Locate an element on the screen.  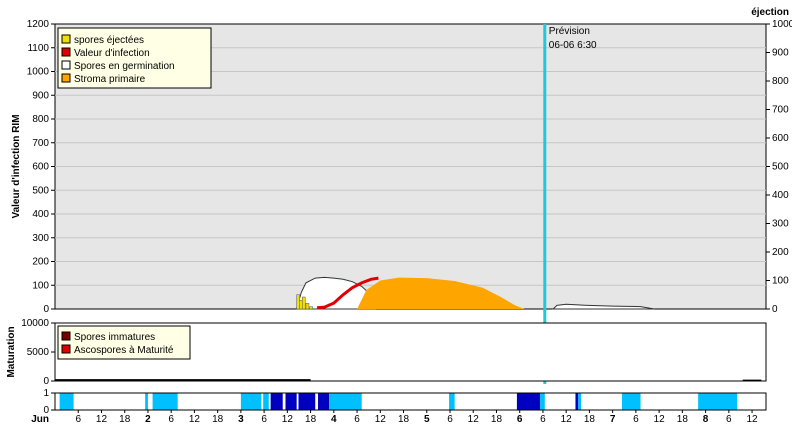
y-right-tick-label: 500 is located at coordinates (780, 167).